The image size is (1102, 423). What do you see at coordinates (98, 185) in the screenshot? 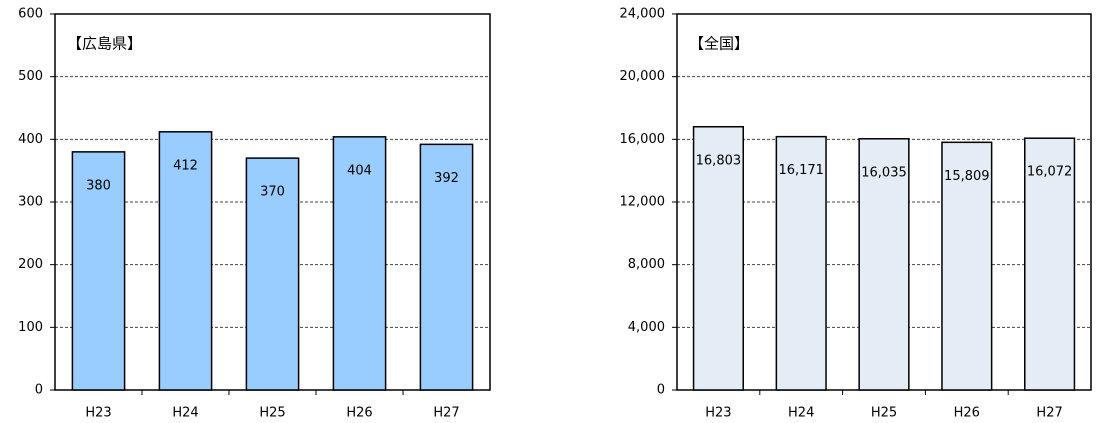
I see `value-label: 380` at bounding box center [98, 185].